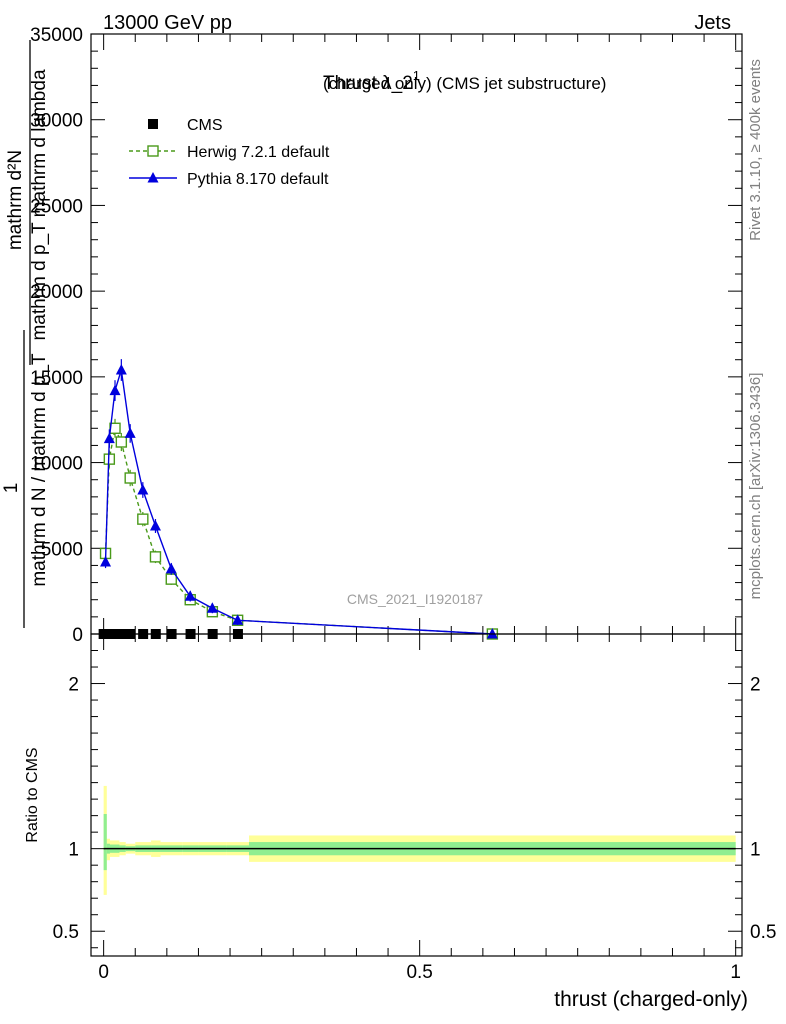  What do you see at coordinates (56, 378) in the screenshot?
I see `main-y-tick-label: 15000` at bounding box center [56, 378].